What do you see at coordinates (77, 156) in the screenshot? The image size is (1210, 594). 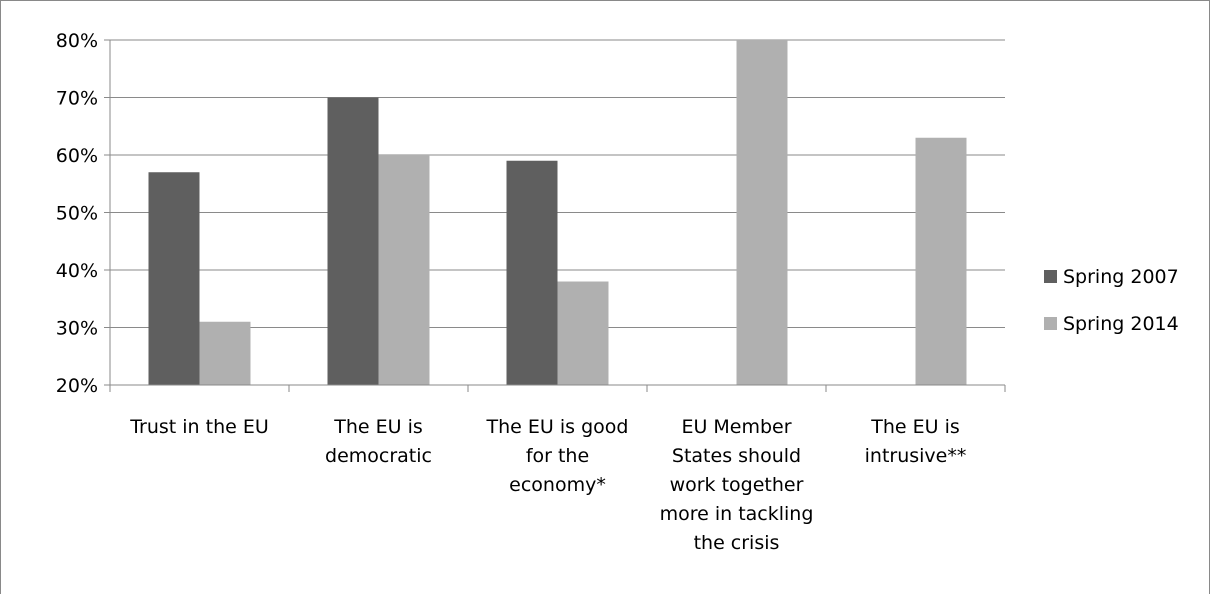 I see `y-tick-label: 60%` at bounding box center [77, 156].